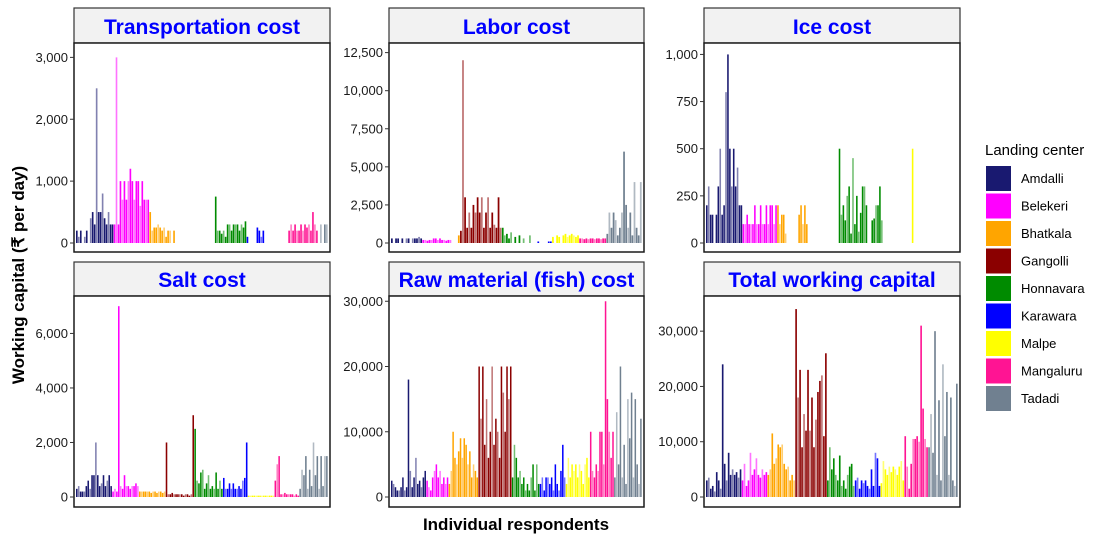 The width and height of the screenshot is (1113, 542). I want to click on y-tick-label: 1,000, so click(51, 181).